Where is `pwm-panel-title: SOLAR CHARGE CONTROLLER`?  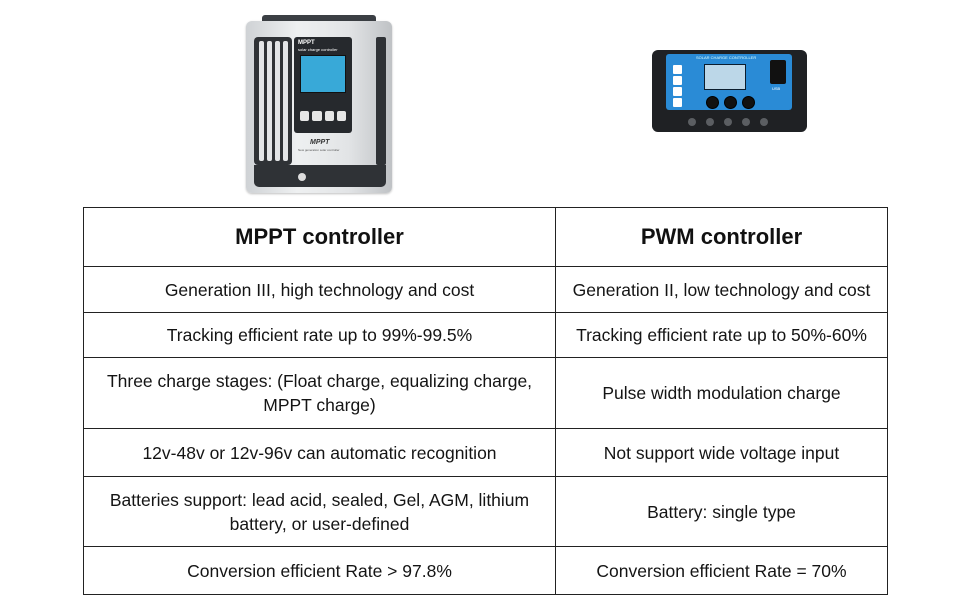 pwm-panel-title: SOLAR CHARGE CONTROLLER is located at coordinates (726, 57).